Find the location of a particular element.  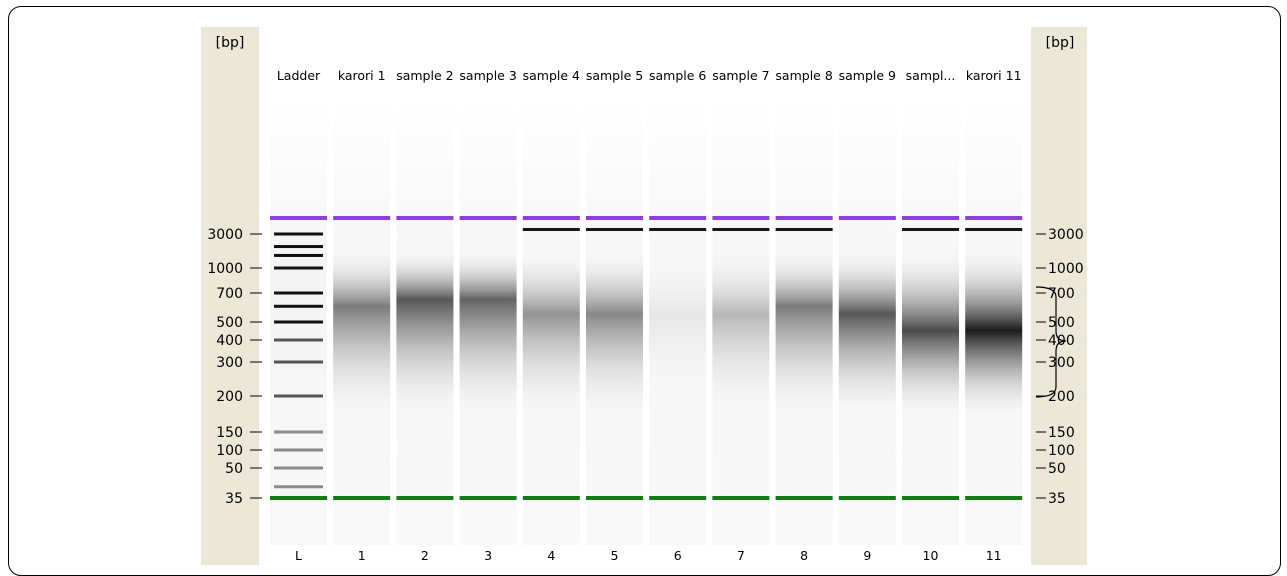

size-range-bracket is located at coordinates (1051, 342).